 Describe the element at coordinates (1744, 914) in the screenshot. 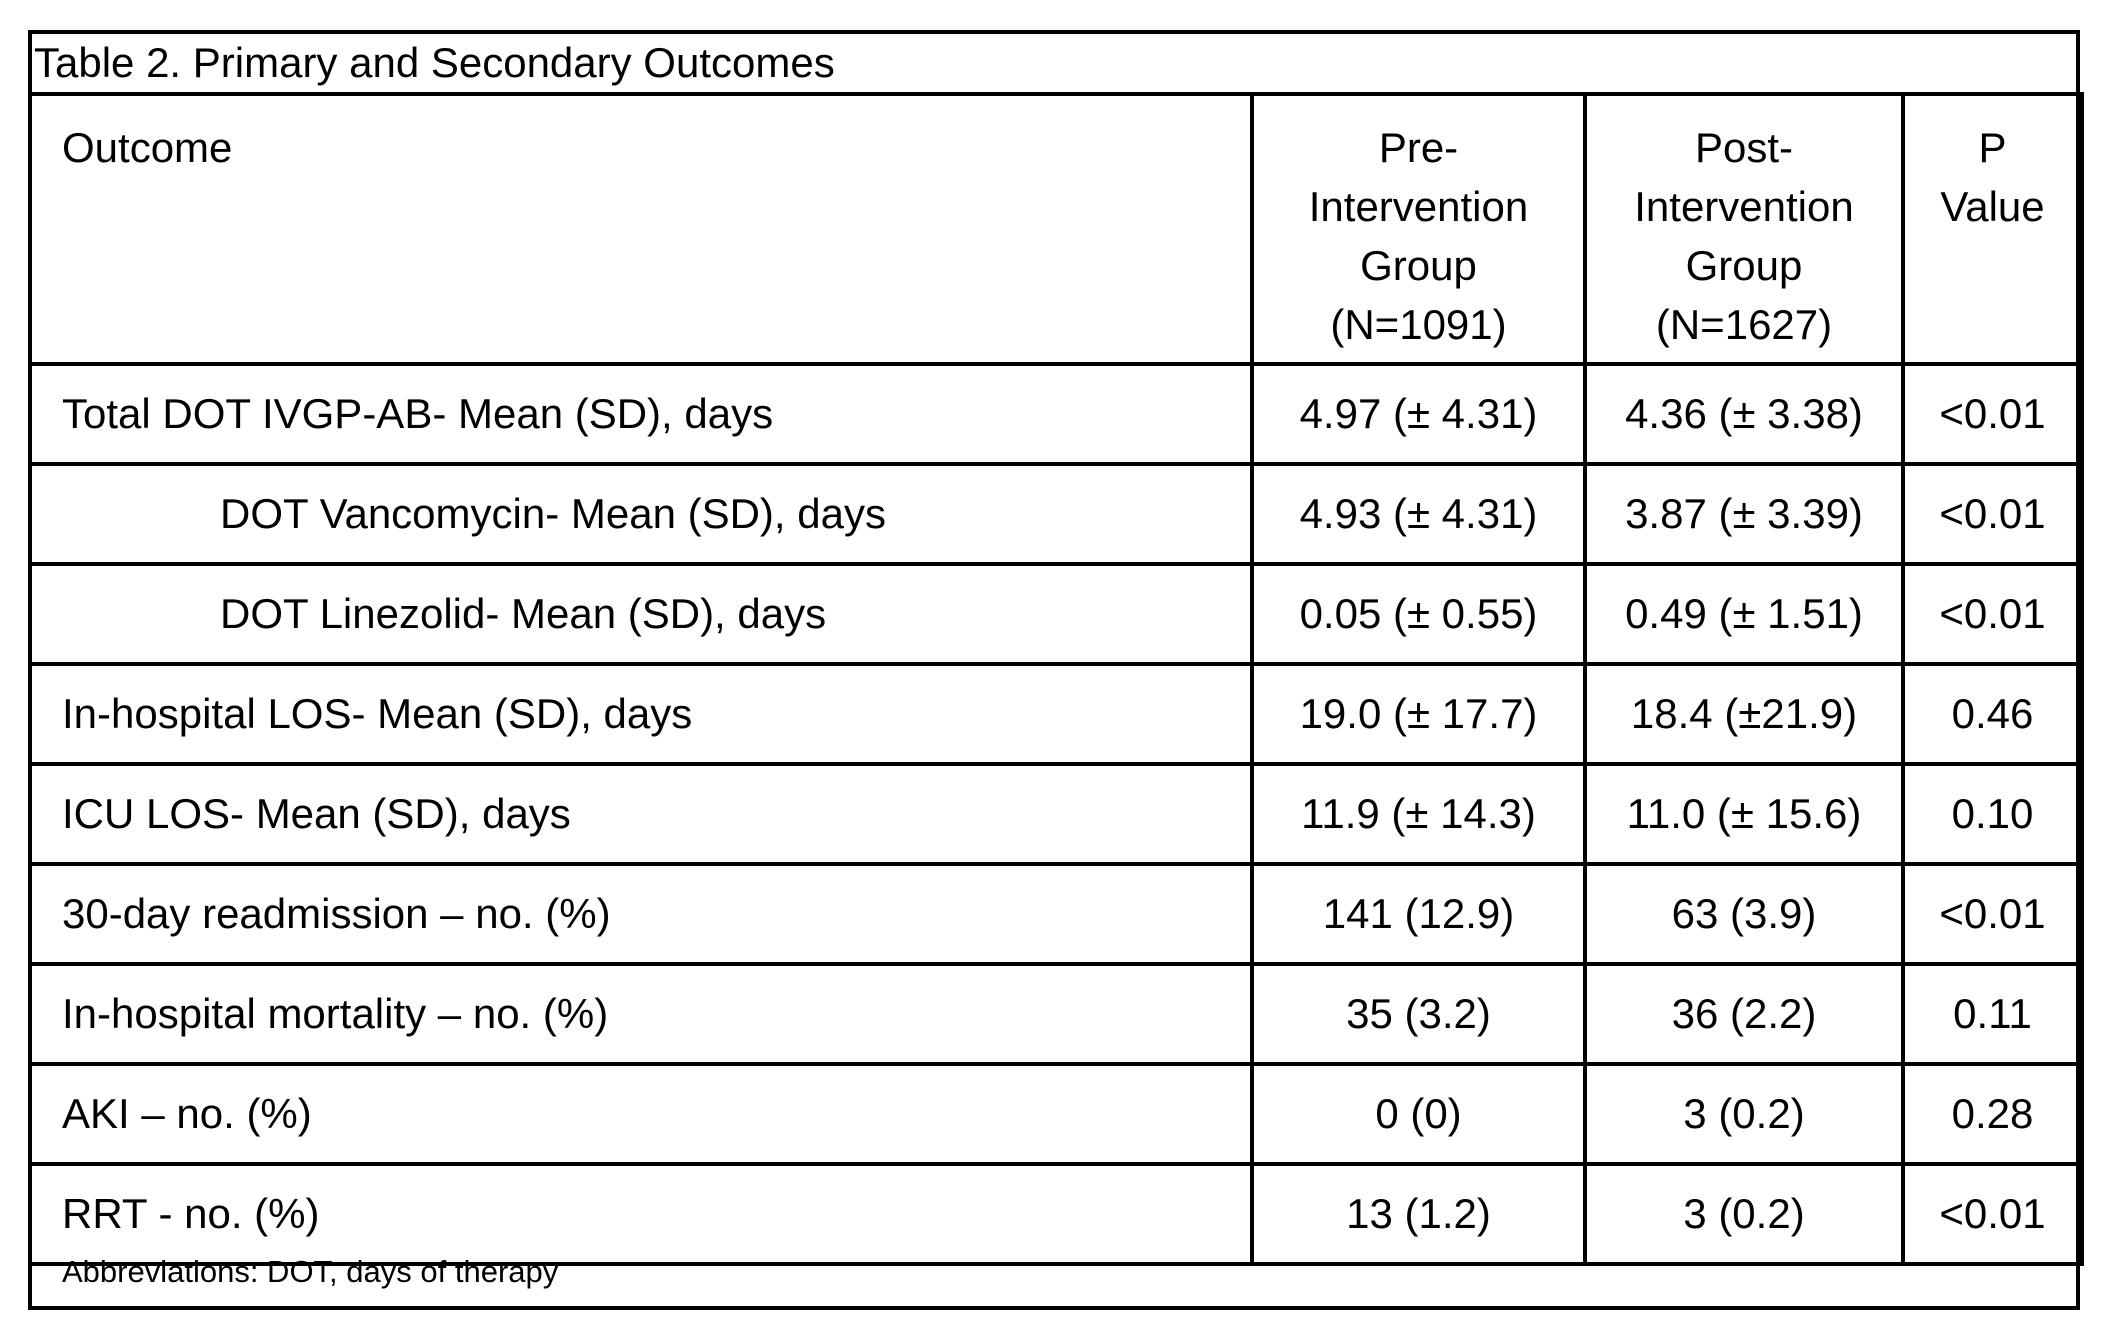

I see `post-value-cell: 63 (3.9)` at that location.